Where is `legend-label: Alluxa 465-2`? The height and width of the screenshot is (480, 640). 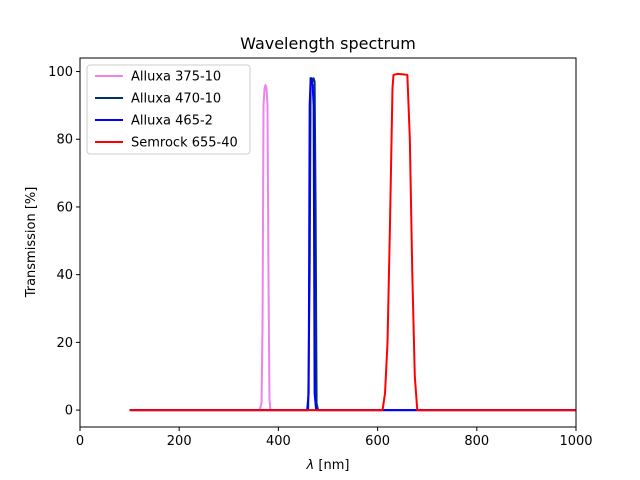
legend-label: Alluxa 465-2 is located at coordinates (172, 121).